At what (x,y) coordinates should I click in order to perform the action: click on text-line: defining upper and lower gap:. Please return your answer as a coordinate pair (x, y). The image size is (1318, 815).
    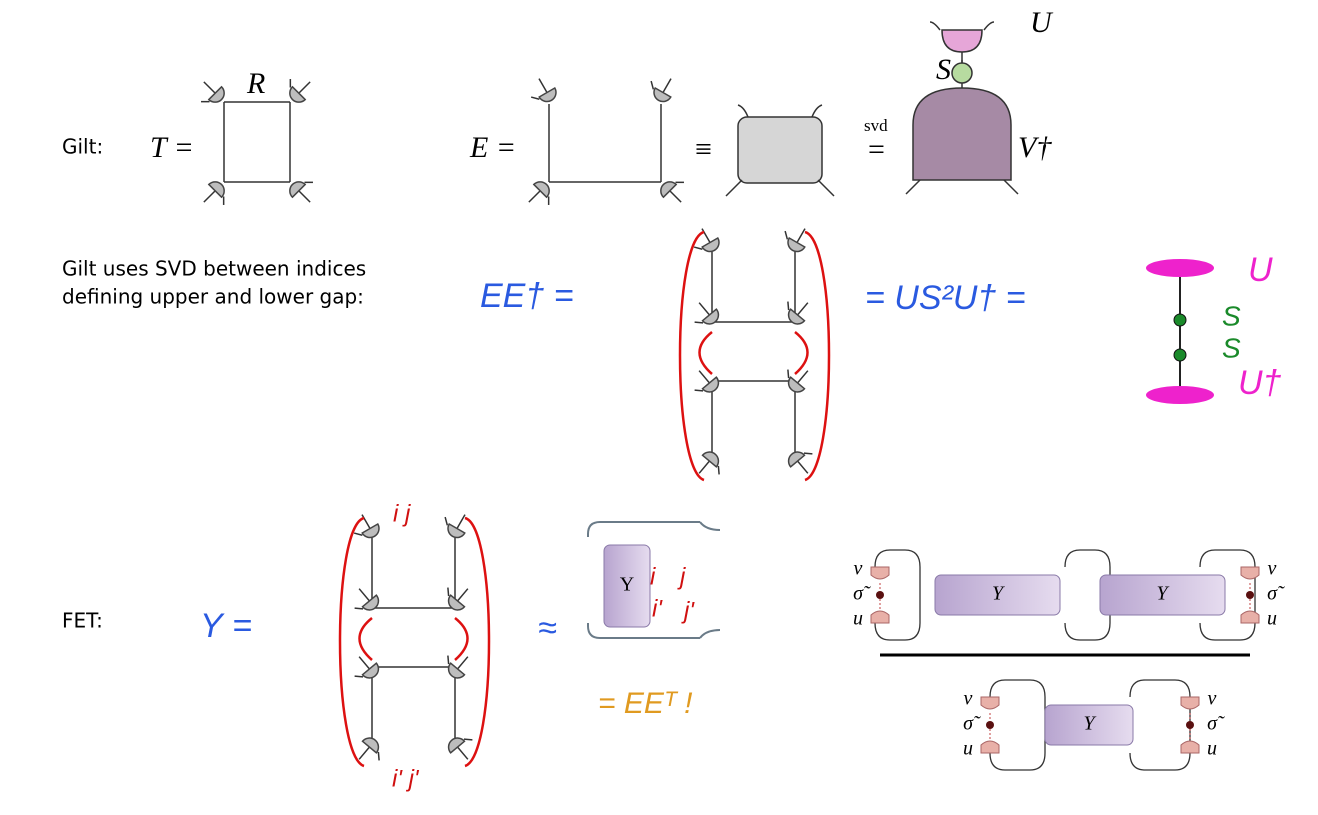
    Looking at the image, I should click on (213, 297).